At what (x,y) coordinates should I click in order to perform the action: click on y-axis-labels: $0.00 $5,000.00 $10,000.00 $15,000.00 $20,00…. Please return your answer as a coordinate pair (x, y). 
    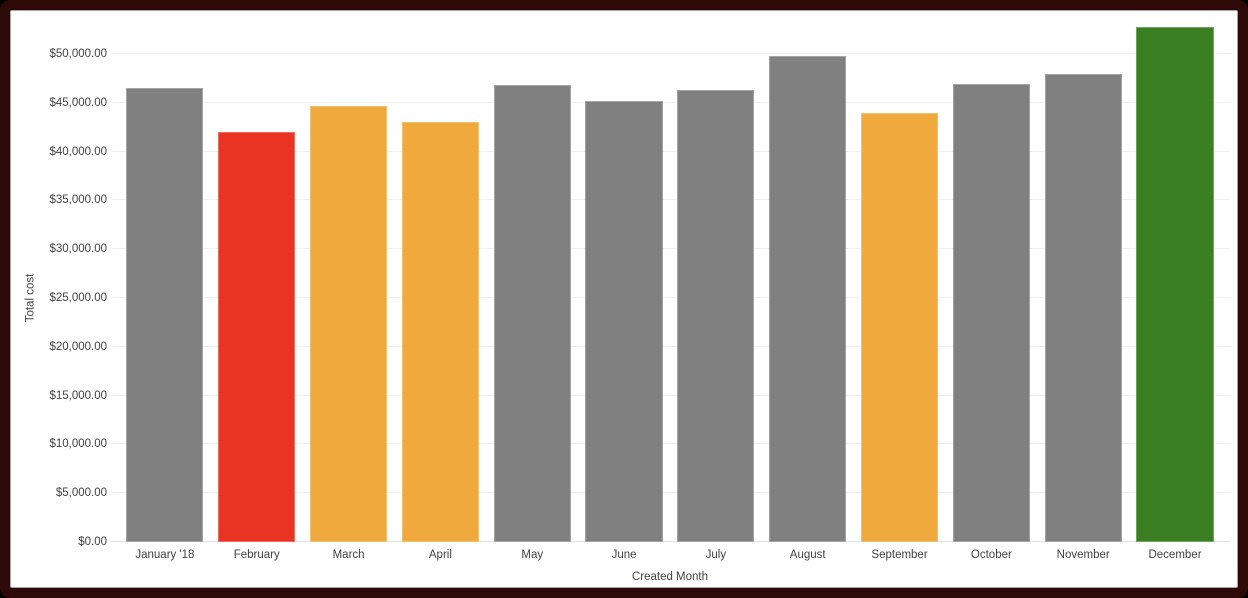
    Looking at the image, I should click on (59, 298).